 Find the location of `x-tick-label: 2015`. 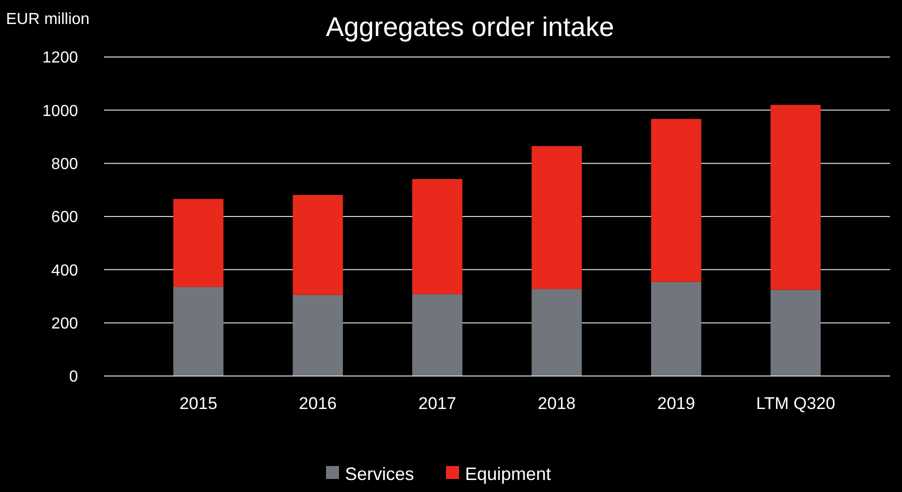

x-tick-label: 2015 is located at coordinates (198, 403).